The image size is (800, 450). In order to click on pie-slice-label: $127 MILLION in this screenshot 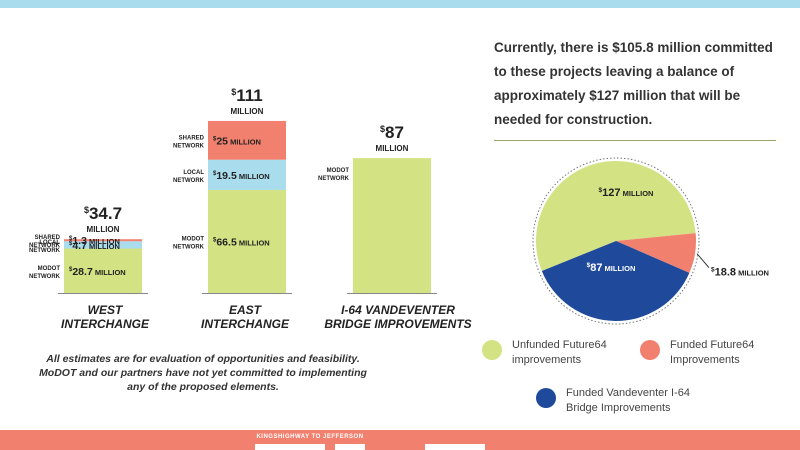, I will do `click(626, 193)`.